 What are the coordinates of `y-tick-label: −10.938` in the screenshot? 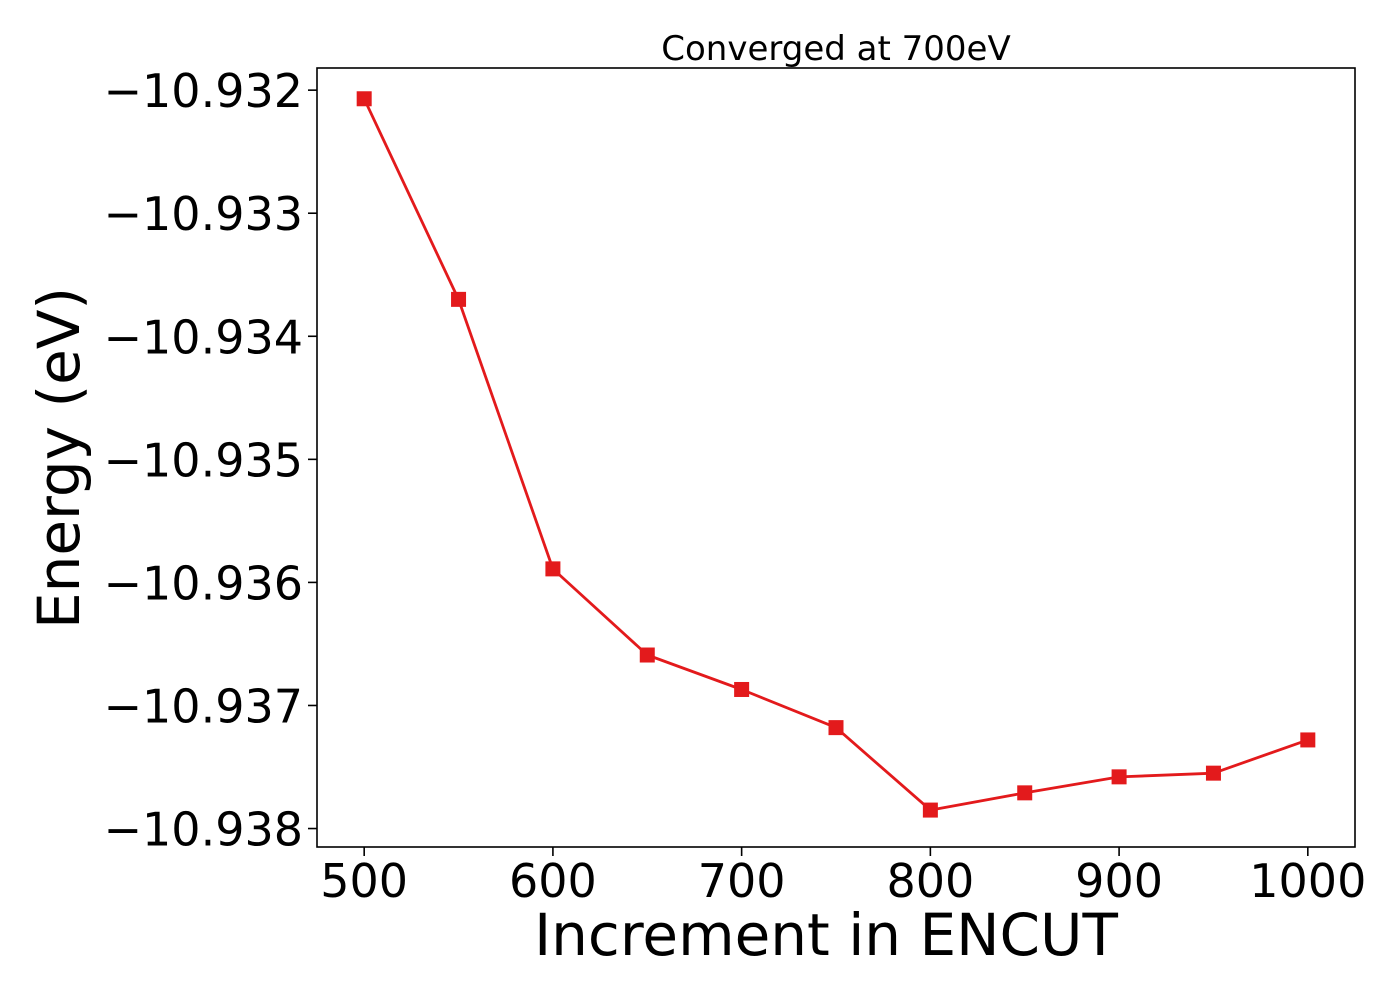 It's located at (204, 830).